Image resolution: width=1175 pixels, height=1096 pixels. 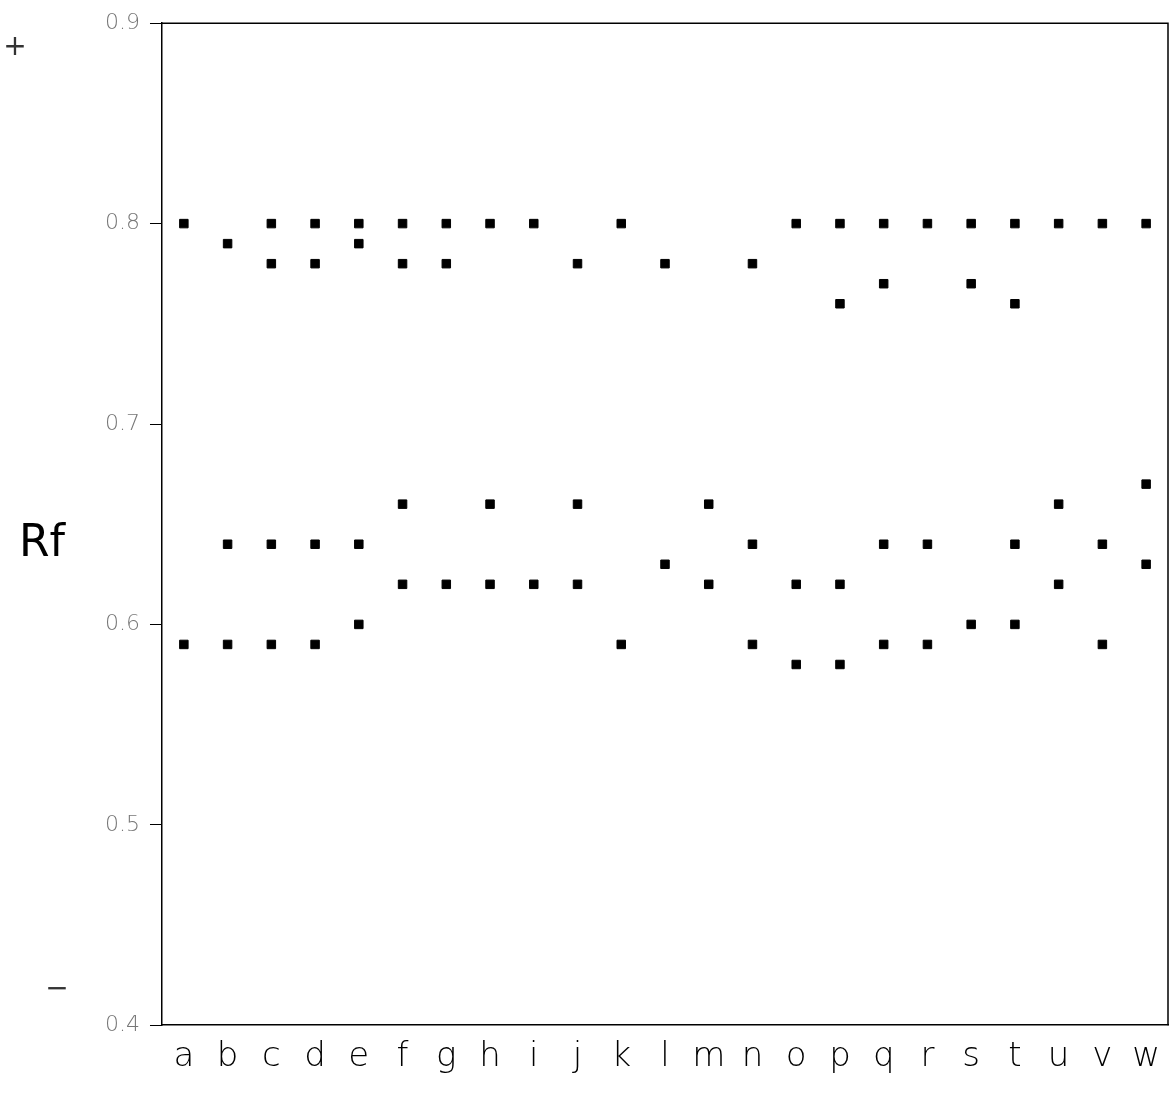 What do you see at coordinates (402, 1054) in the screenshot?
I see `x-tick-label: f` at bounding box center [402, 1054].